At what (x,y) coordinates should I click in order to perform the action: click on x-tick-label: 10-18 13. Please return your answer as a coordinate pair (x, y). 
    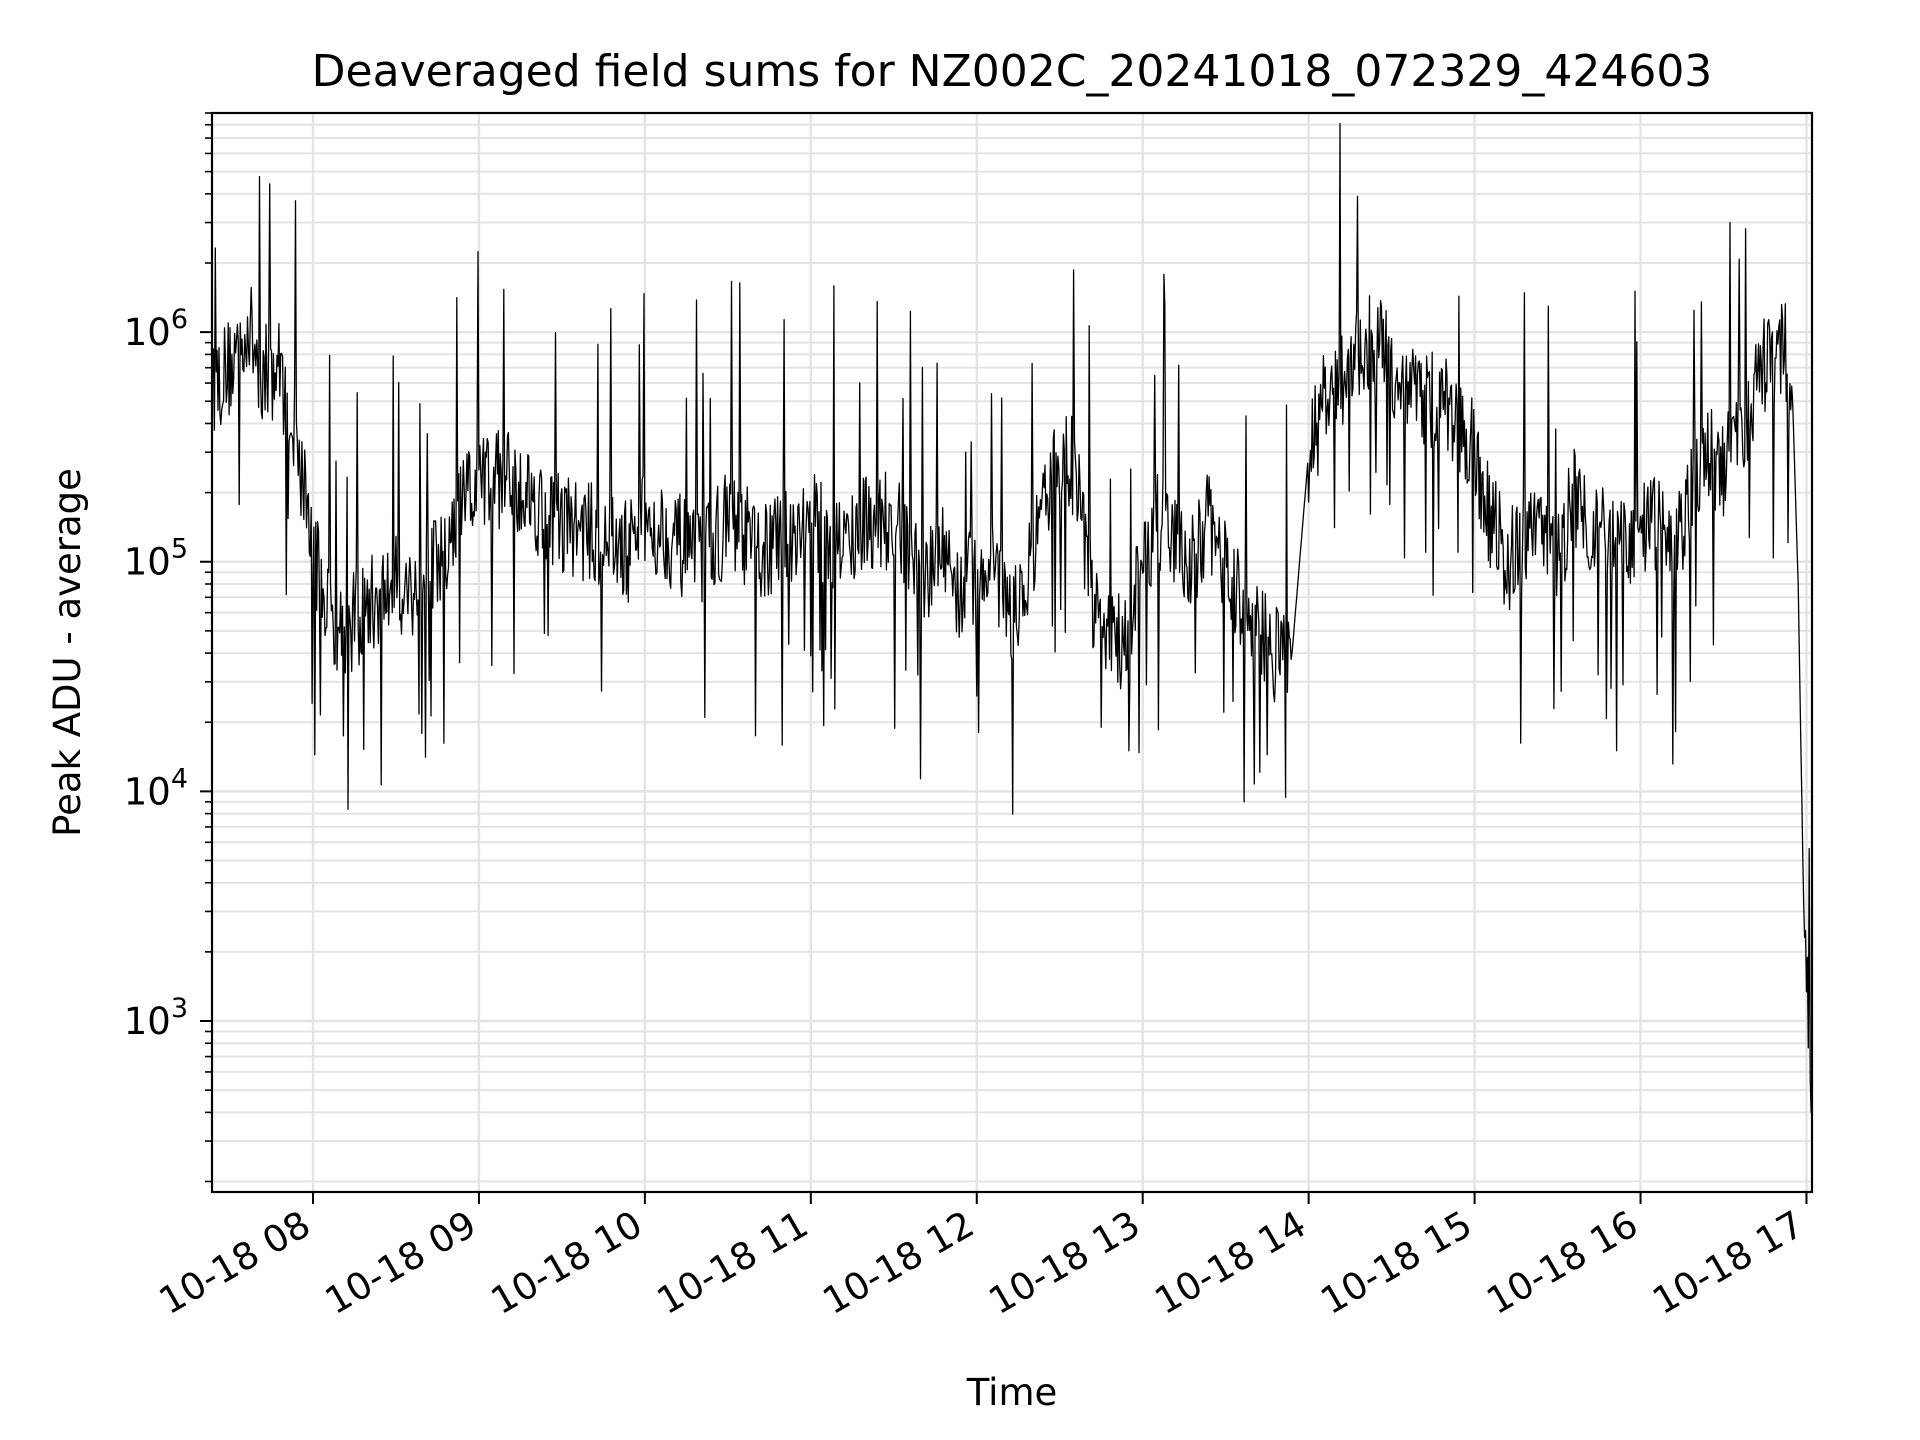
    Looking at the image, I should click on (1065, 1263).